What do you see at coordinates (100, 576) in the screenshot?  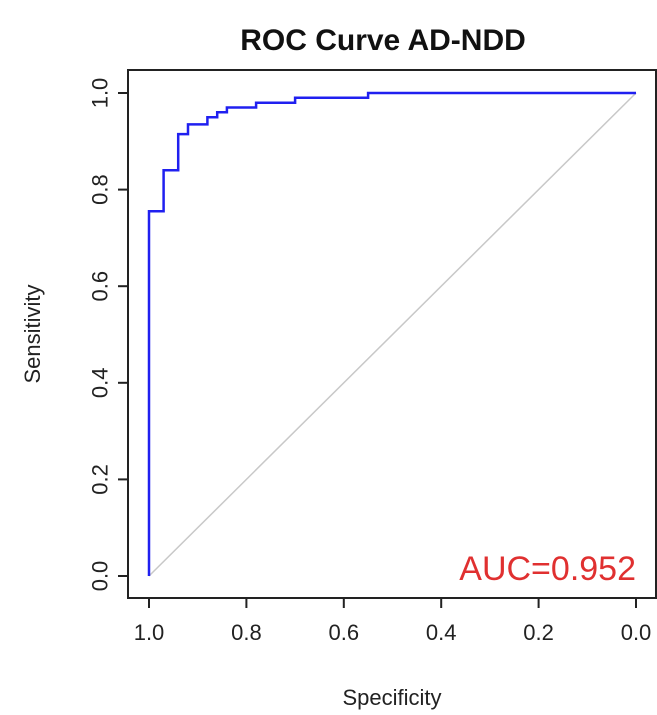 I see `y-tick-label: 0.0` at bounding box center [100, 576].